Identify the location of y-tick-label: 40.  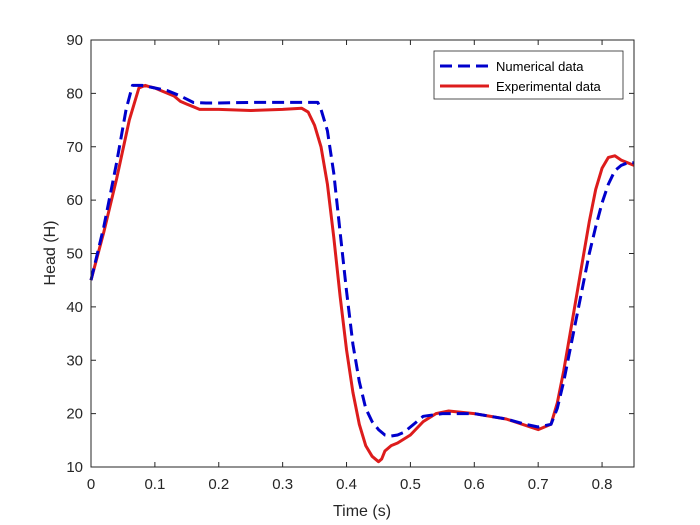
(74, 307).